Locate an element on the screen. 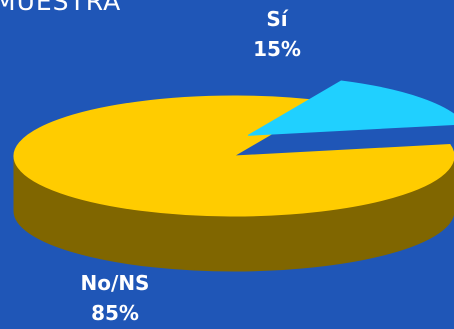  slice-value-no-ns: 85% is located at coordinates (115, 313).